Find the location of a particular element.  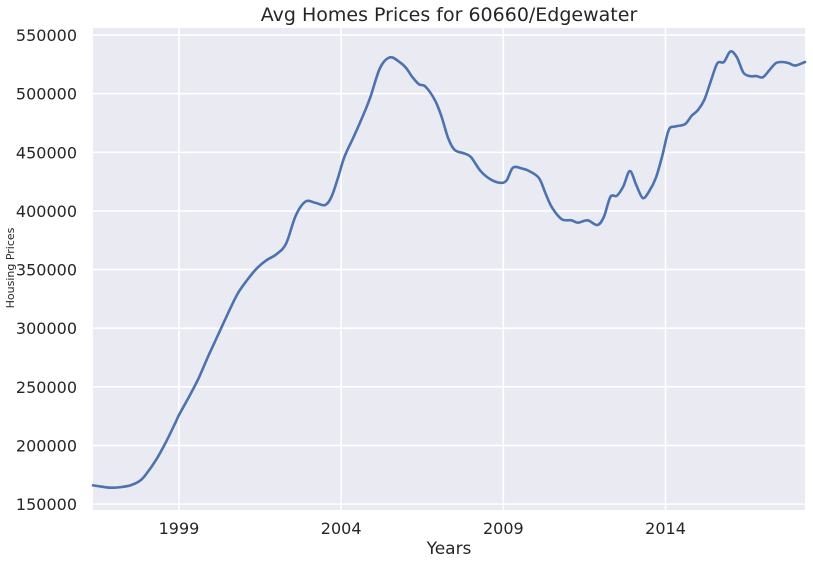

x-tick-label: 2004 is located at coordinates (341, 528).